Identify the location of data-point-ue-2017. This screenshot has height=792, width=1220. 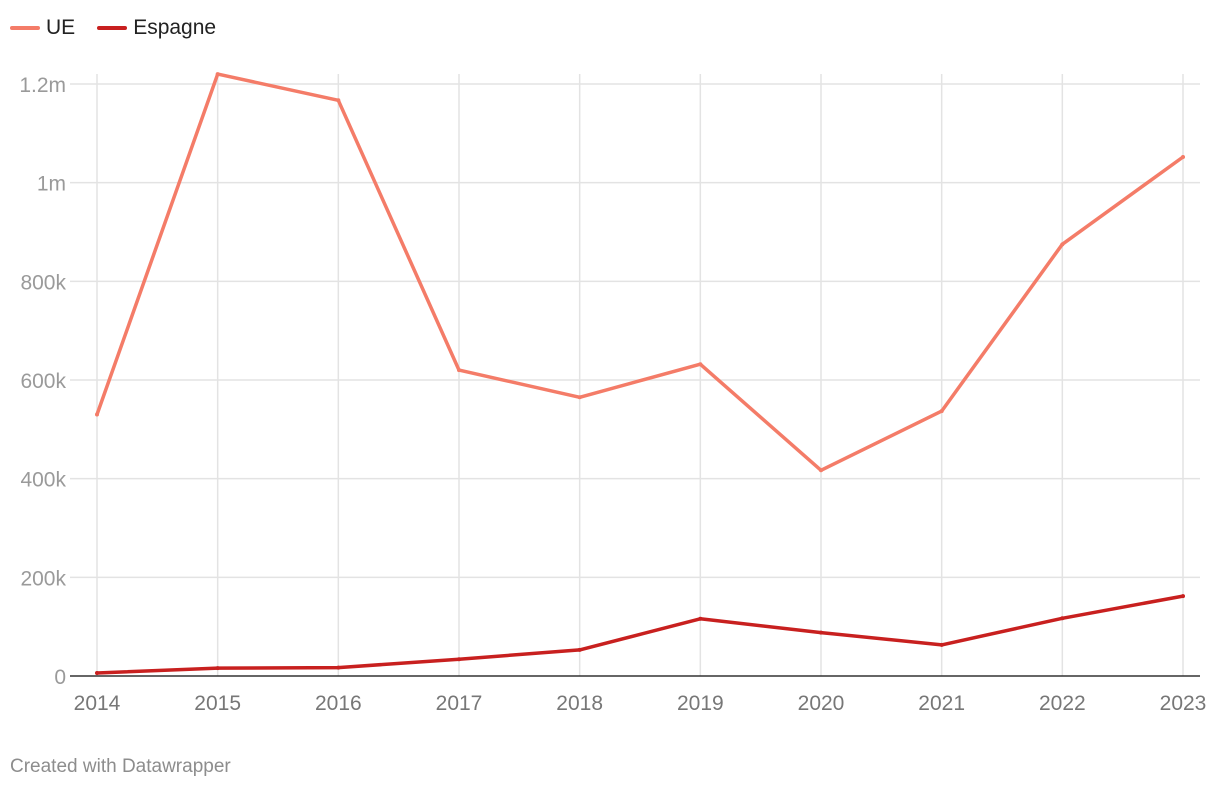
(459, 370).